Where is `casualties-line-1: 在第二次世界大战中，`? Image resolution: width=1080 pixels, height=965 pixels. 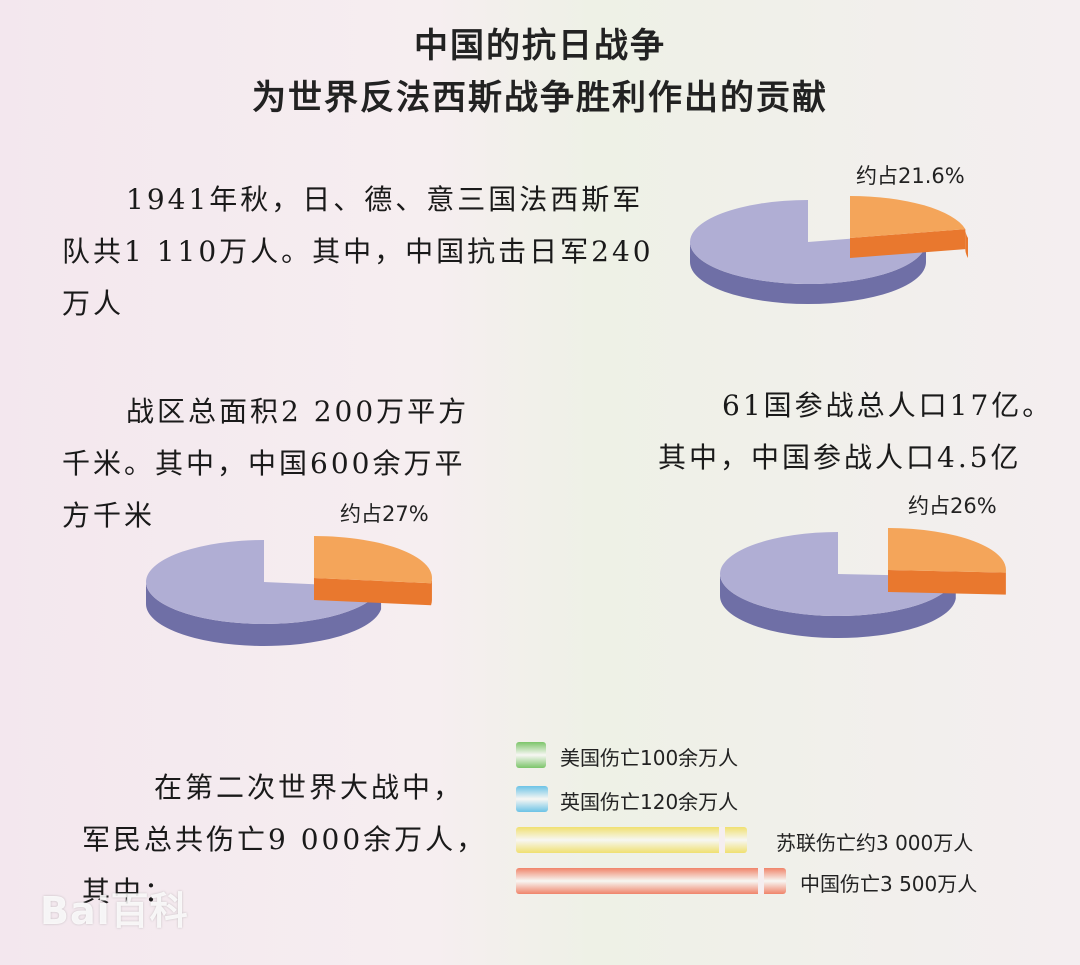 casualties-line-1: 在第二次世界大战中， is located at coordinates (309, 787).